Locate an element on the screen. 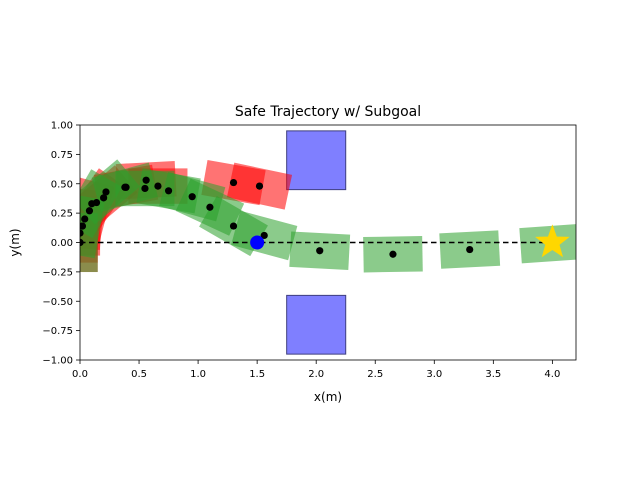 This screenshot has width=640, height=480. waypoint-layer is located at coordinates (317, 217).